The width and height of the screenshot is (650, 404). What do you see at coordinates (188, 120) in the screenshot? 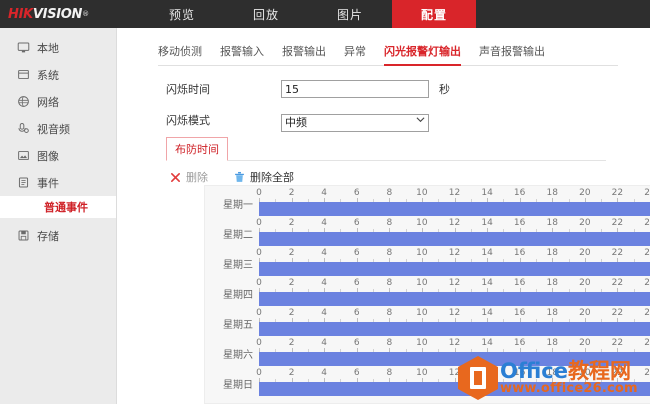
I see `flash-mode-label: 闪烁模式` at bounding box center [188, 120].